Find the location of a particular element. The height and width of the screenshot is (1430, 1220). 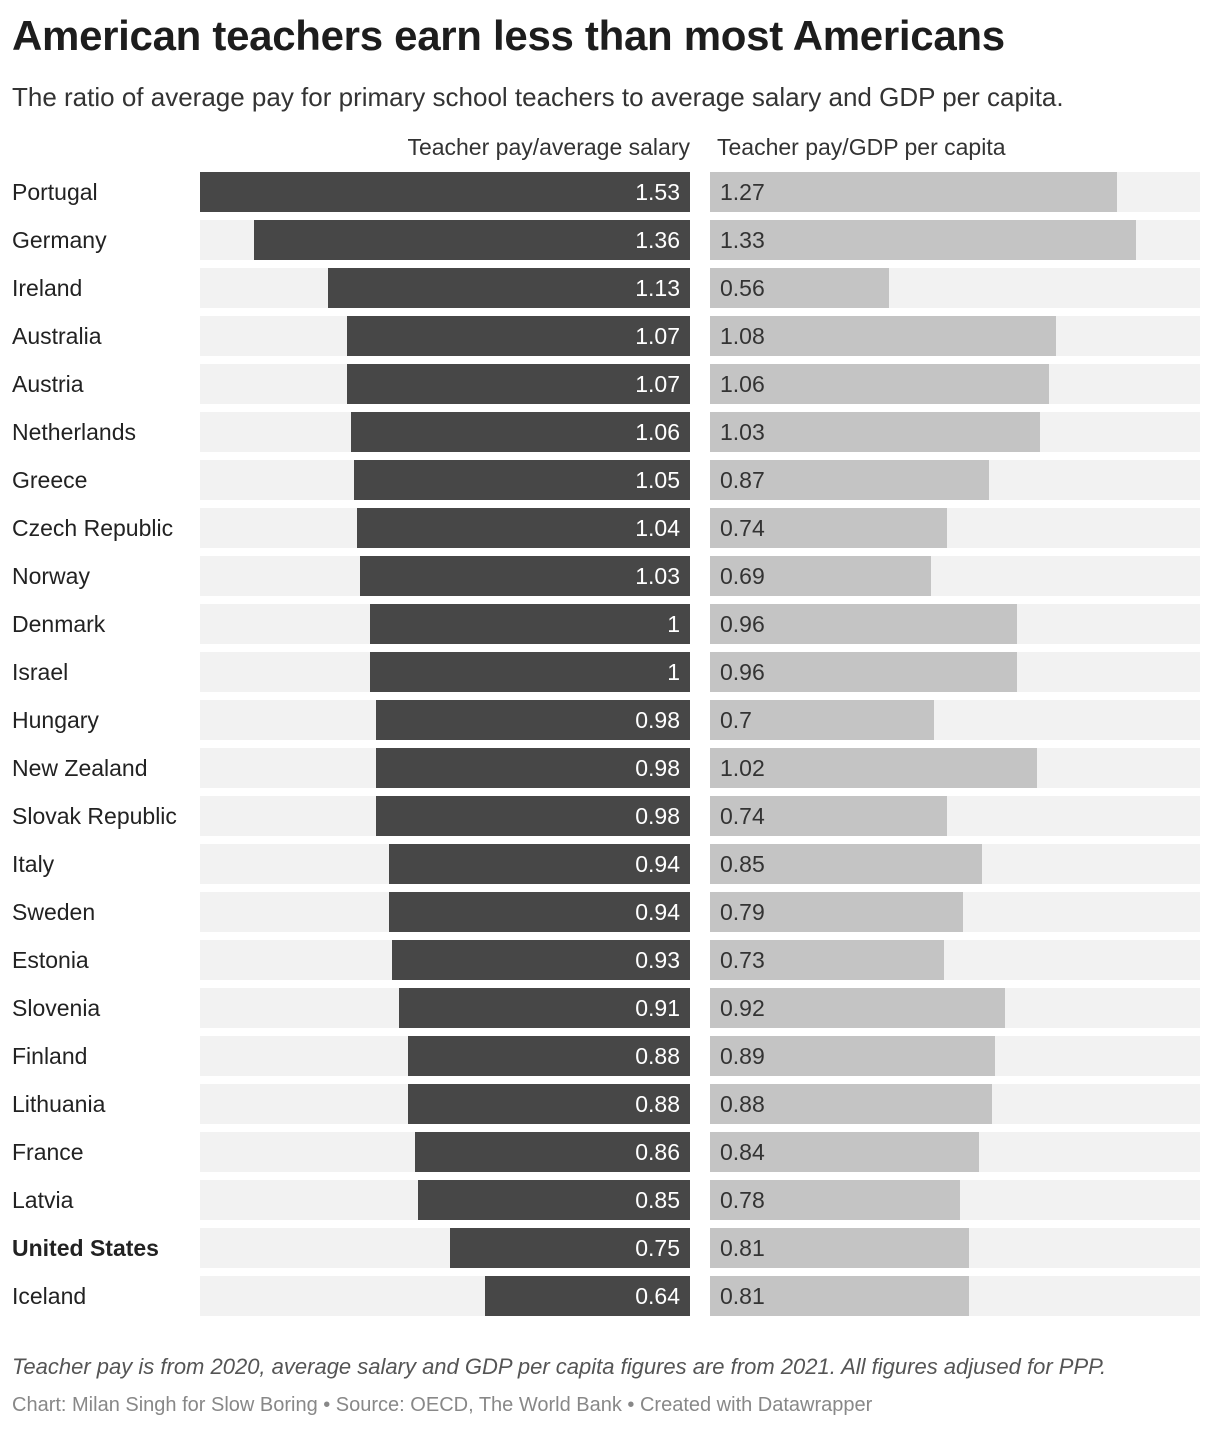

bar-track-average-salary: 0.94 is located at coordinates (445, 912).